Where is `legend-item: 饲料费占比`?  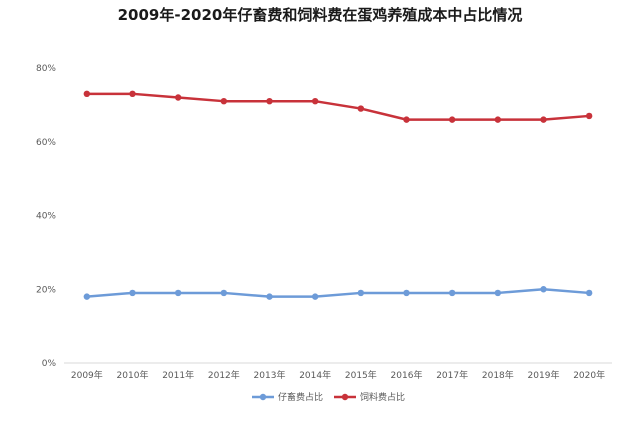 legend-item: 饲料费占比 is located at coordinates (369, 397).